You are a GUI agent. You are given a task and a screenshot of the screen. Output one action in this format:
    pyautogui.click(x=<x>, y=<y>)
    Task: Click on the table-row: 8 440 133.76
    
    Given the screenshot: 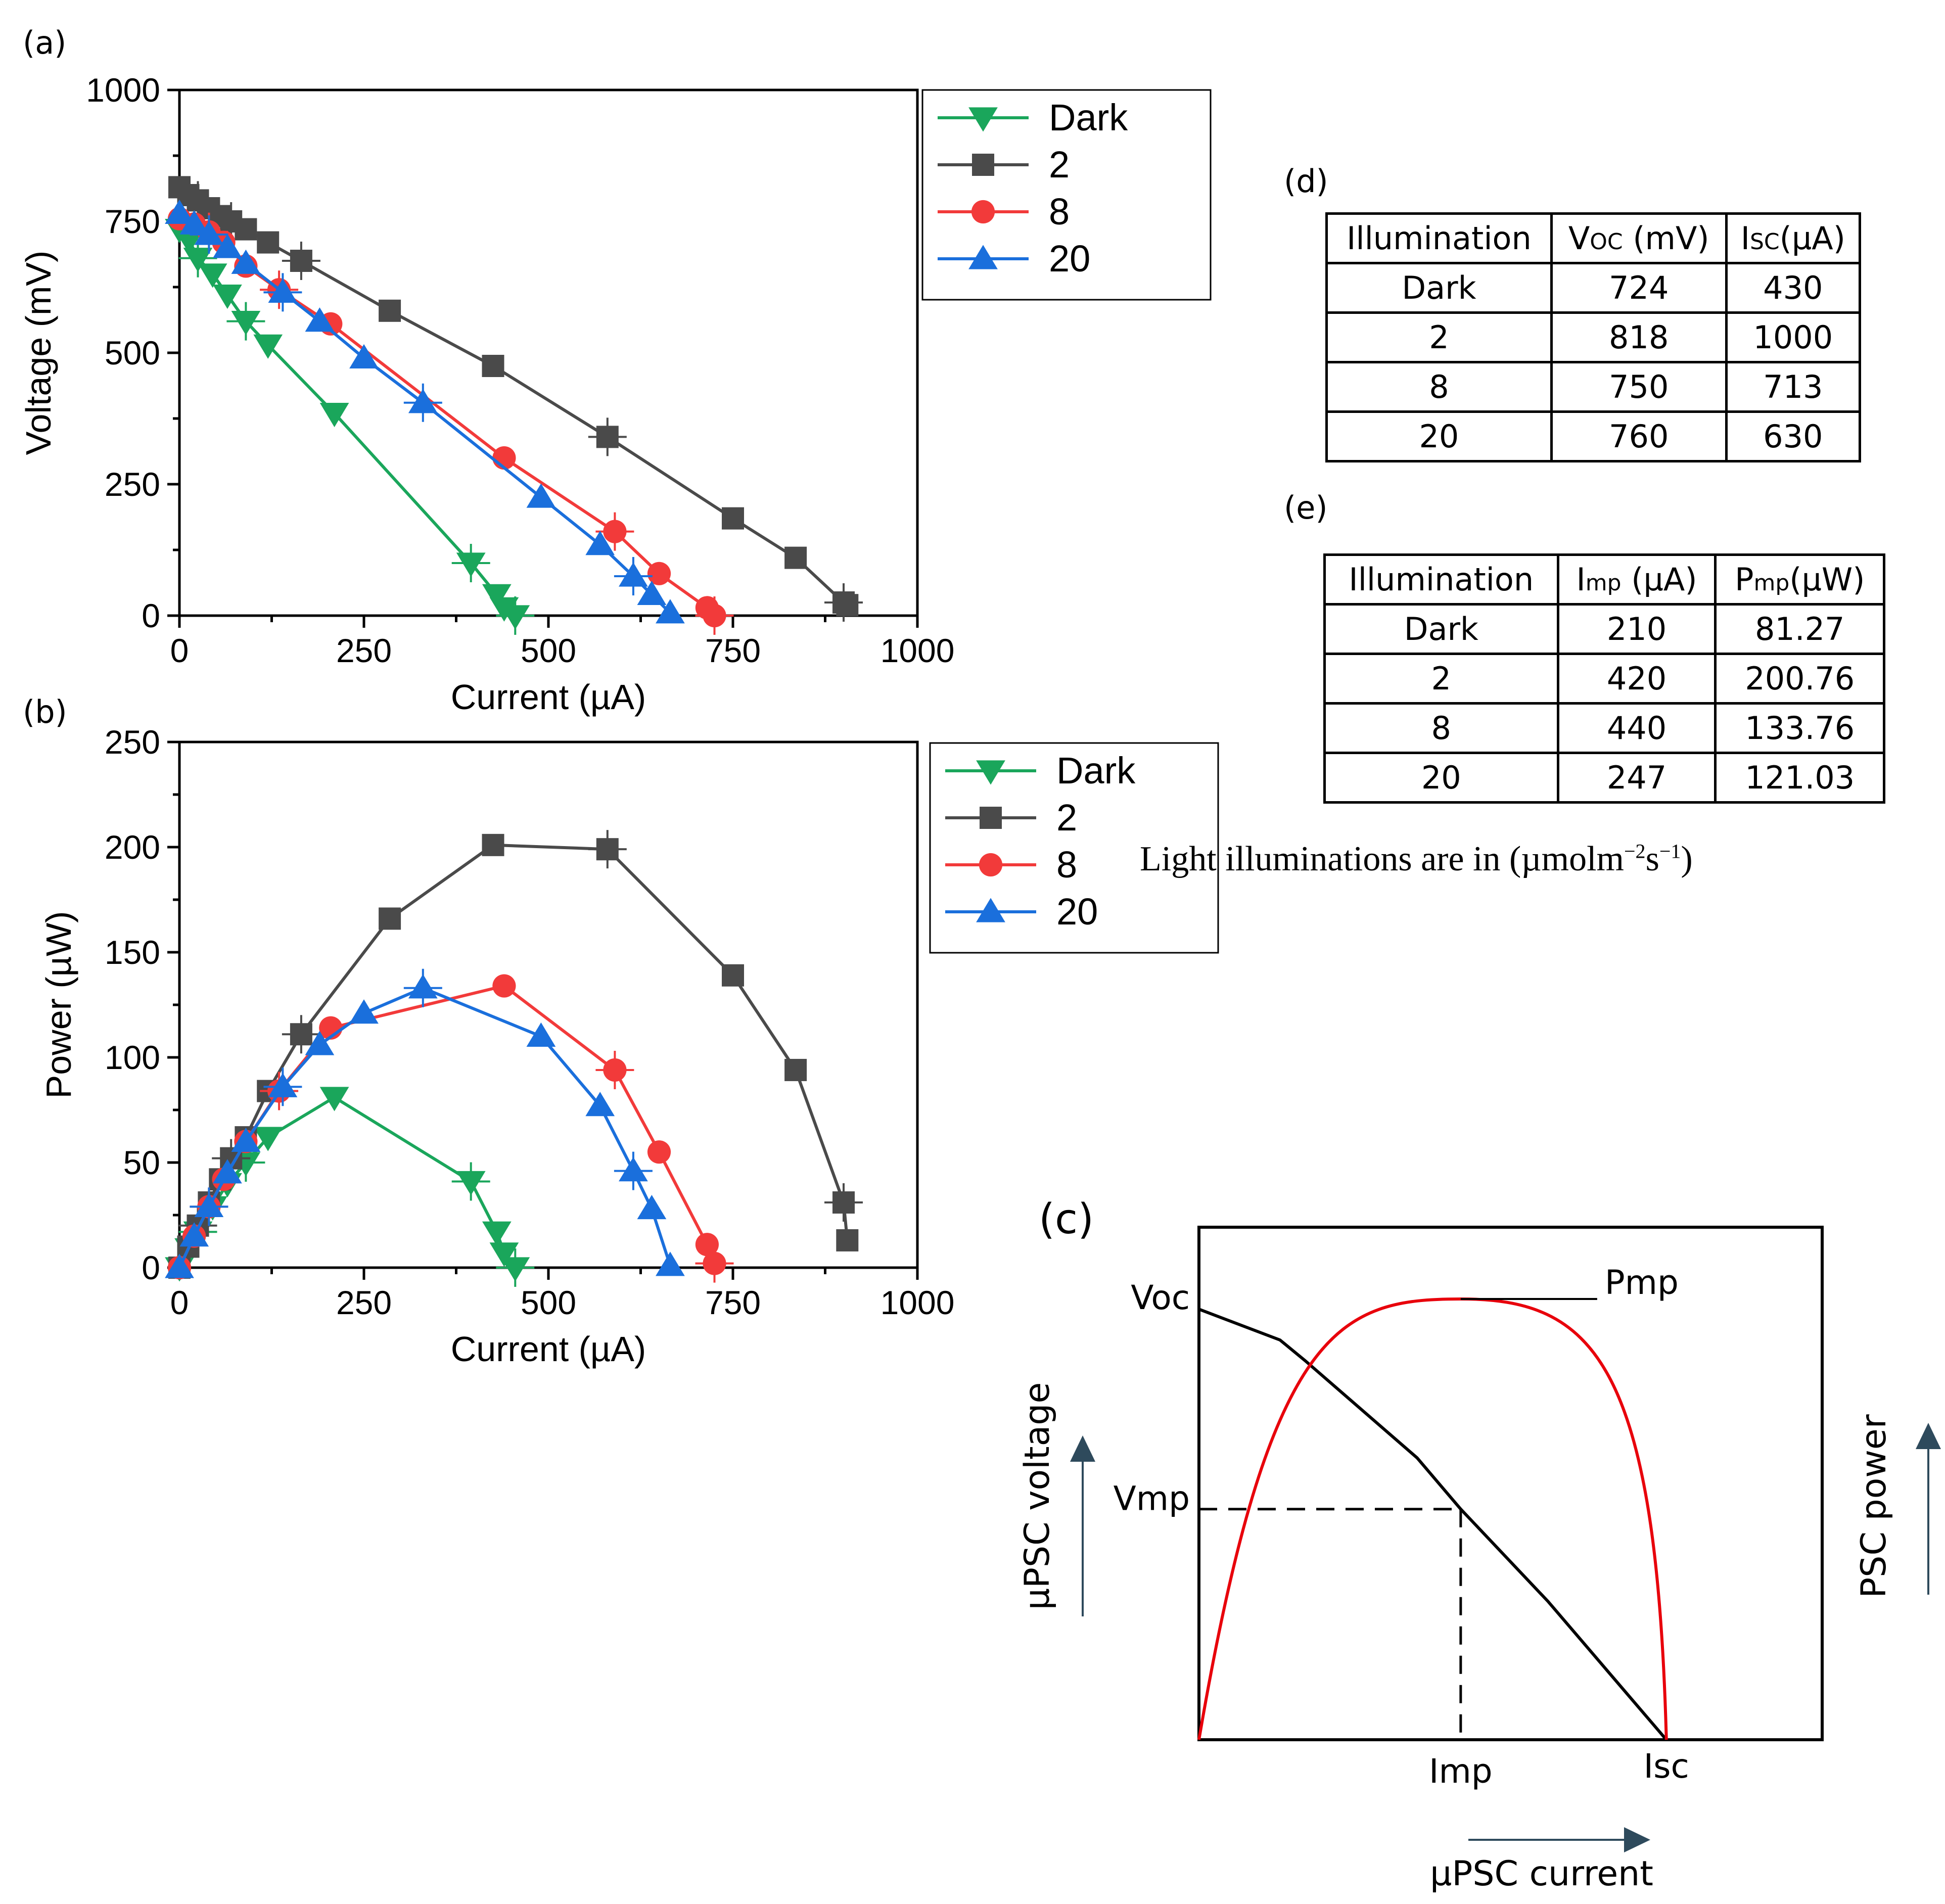 What is the action you would take?
    pyautogui.click(x=1604, y=728)
    